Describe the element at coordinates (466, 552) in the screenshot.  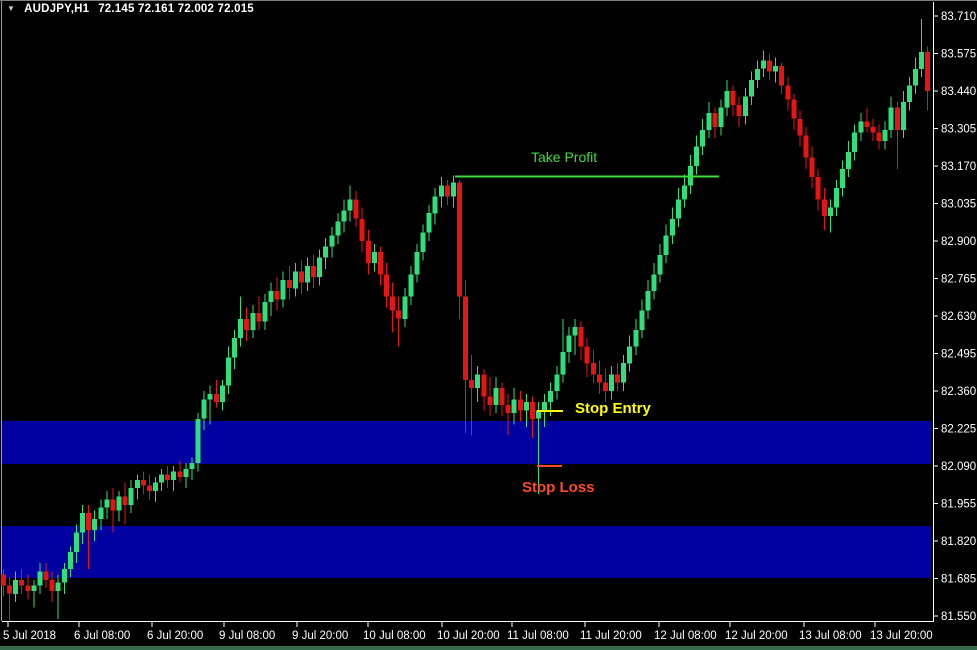
I see `lower-blue-zone` at that location.